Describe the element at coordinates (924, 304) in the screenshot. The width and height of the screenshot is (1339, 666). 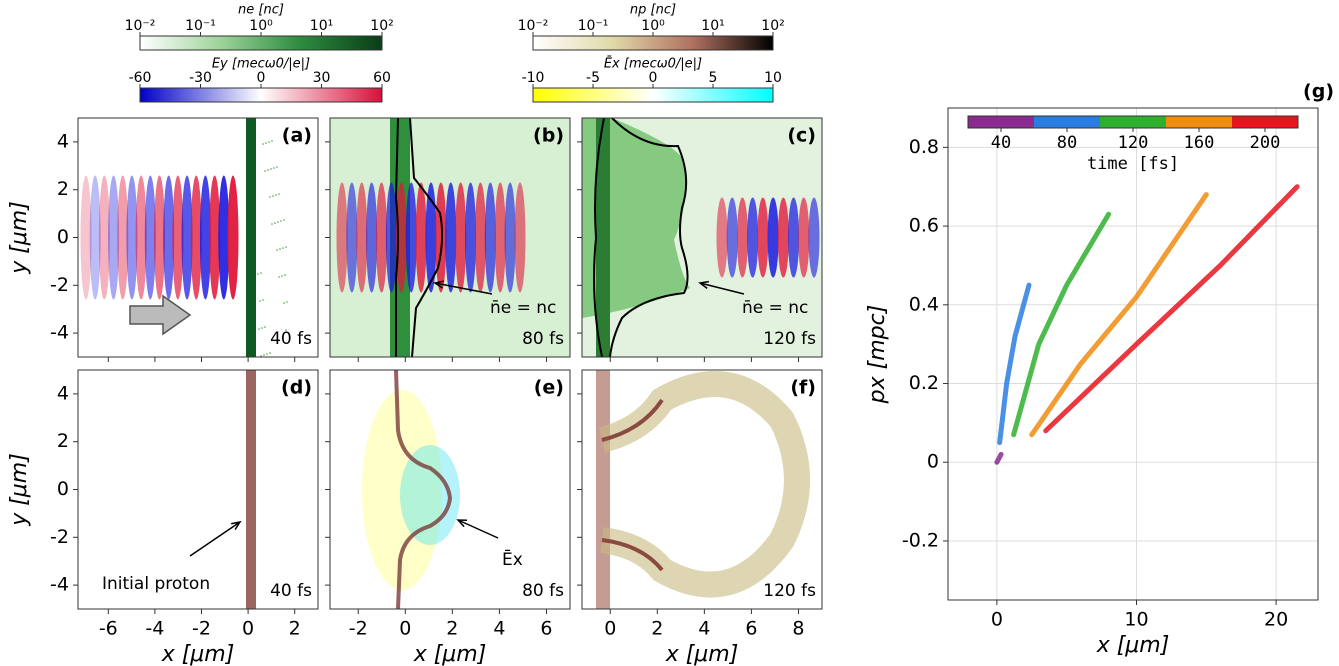
I see `y-tick-label: 0.4` at that location.